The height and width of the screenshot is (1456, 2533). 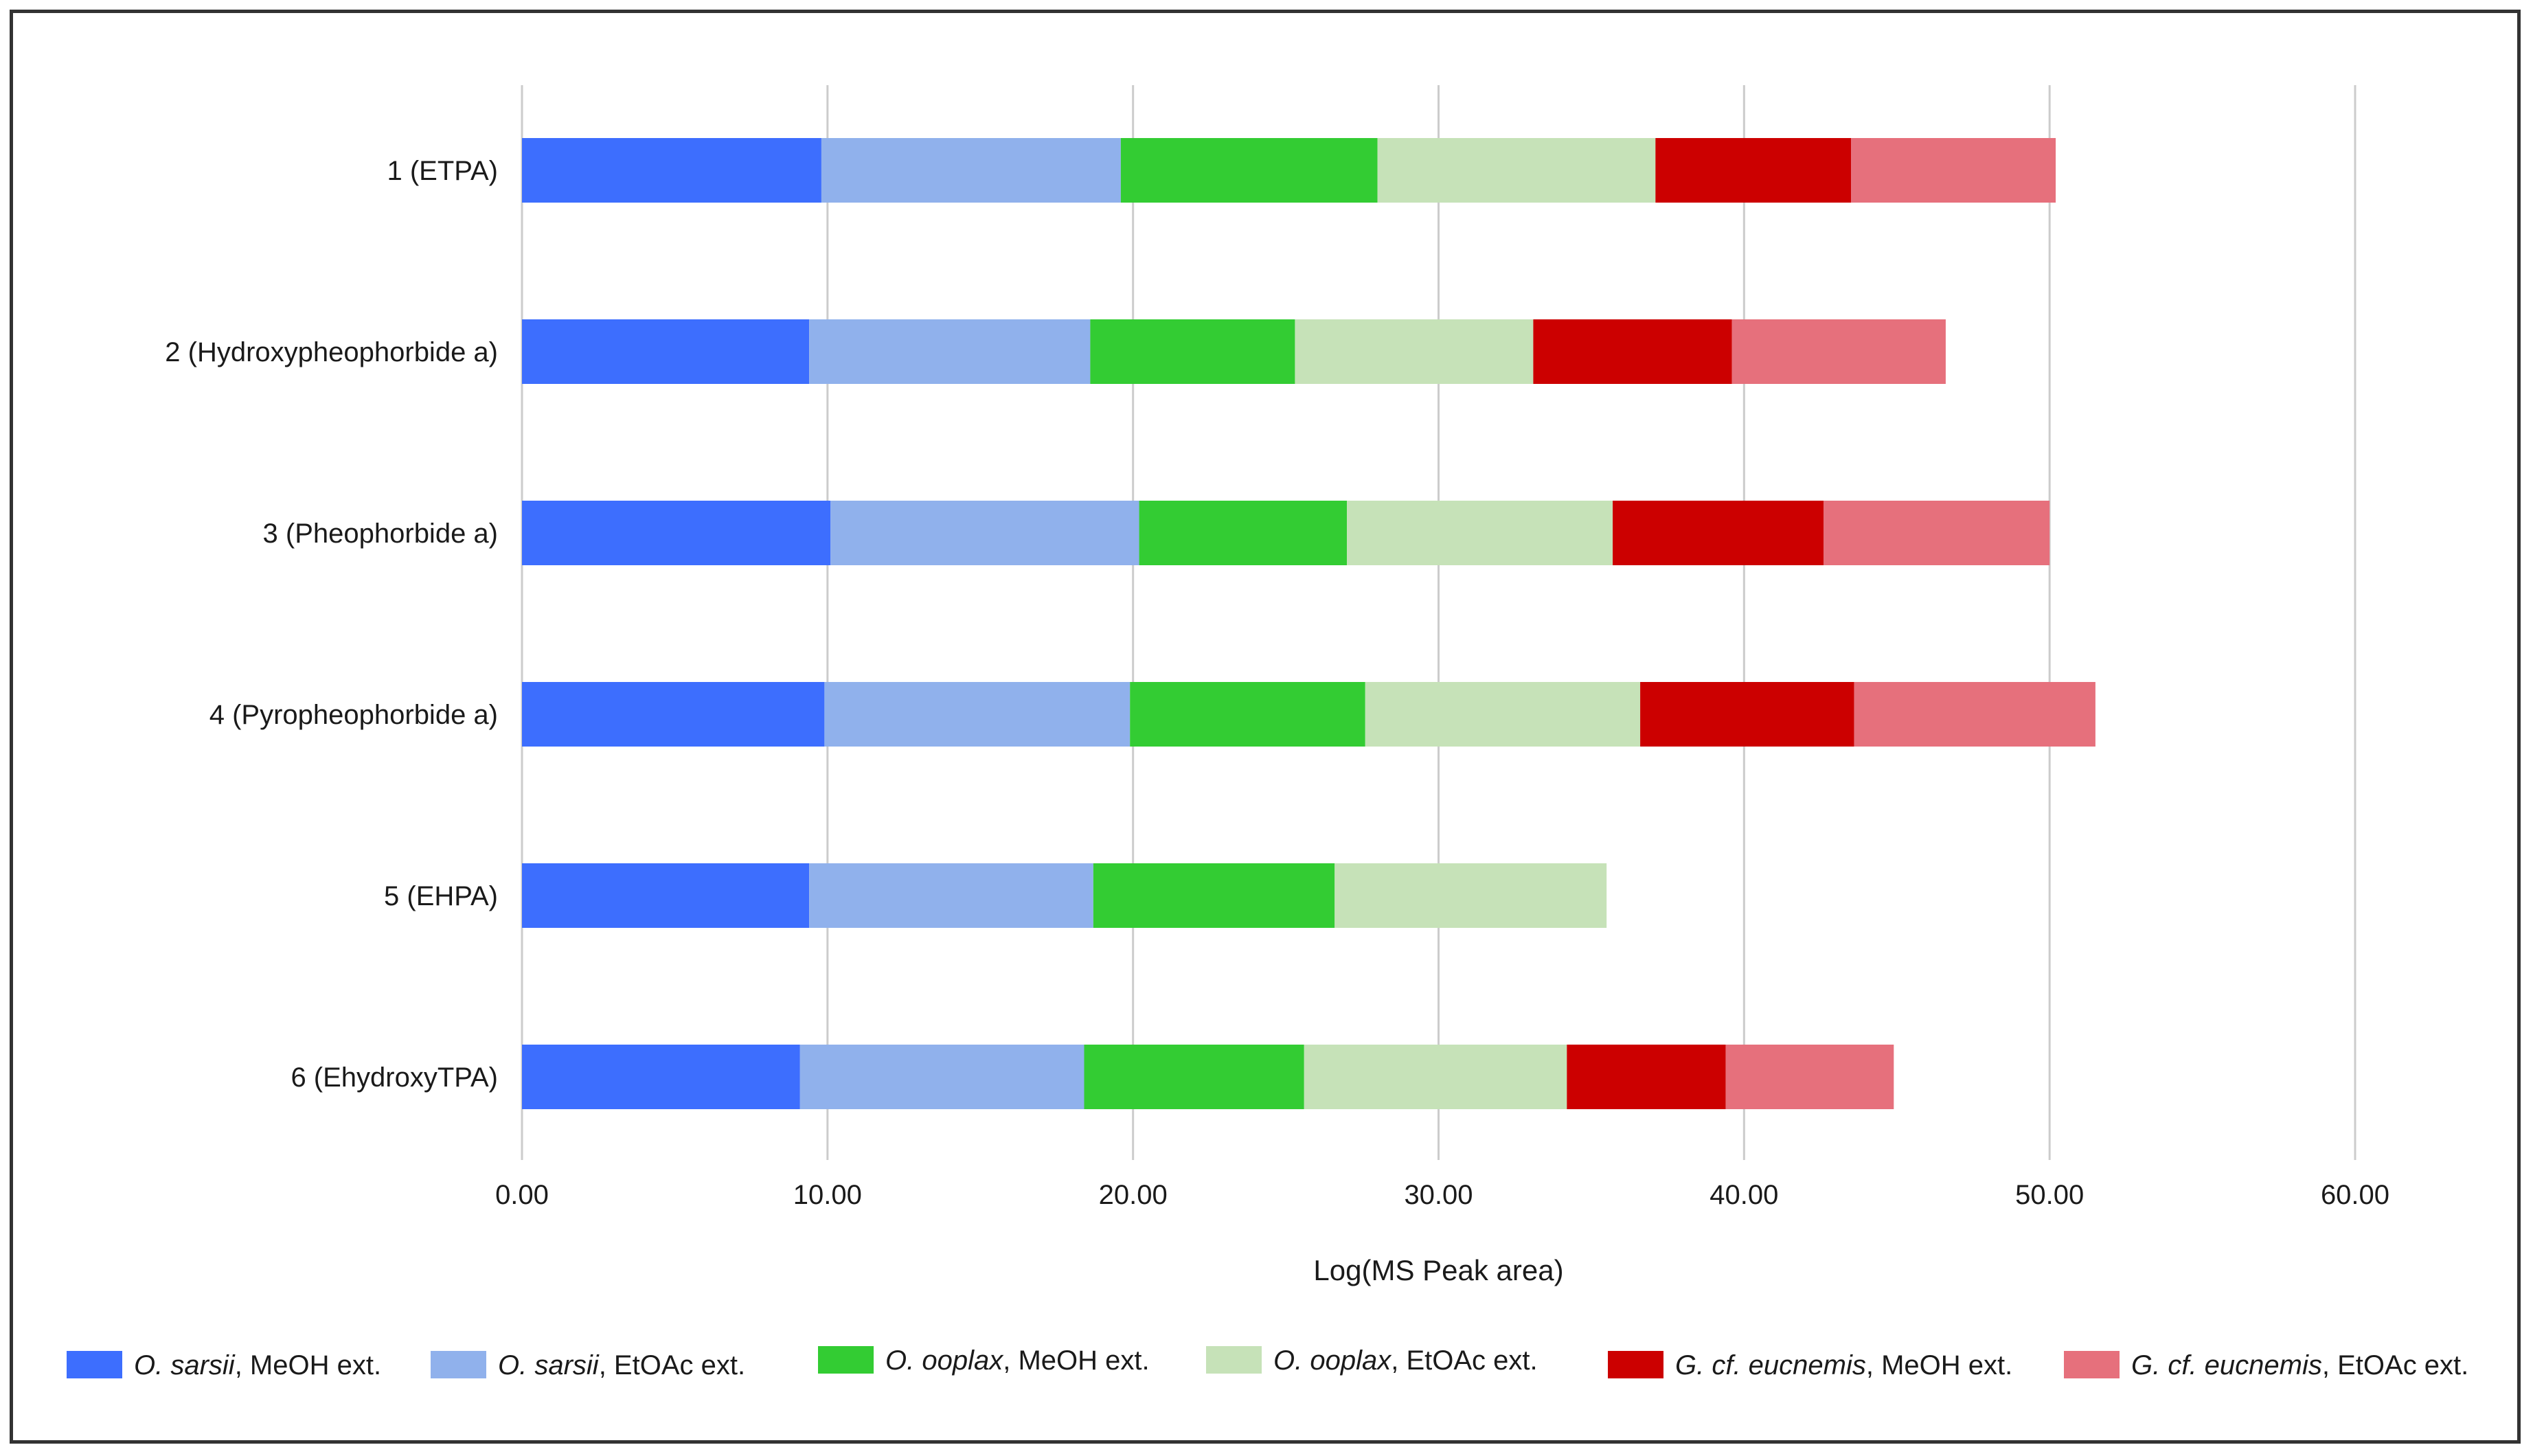 I want to click on legend-item: G. cf. eucnemis, MeOH ext., so click(x=1810, y=1365).